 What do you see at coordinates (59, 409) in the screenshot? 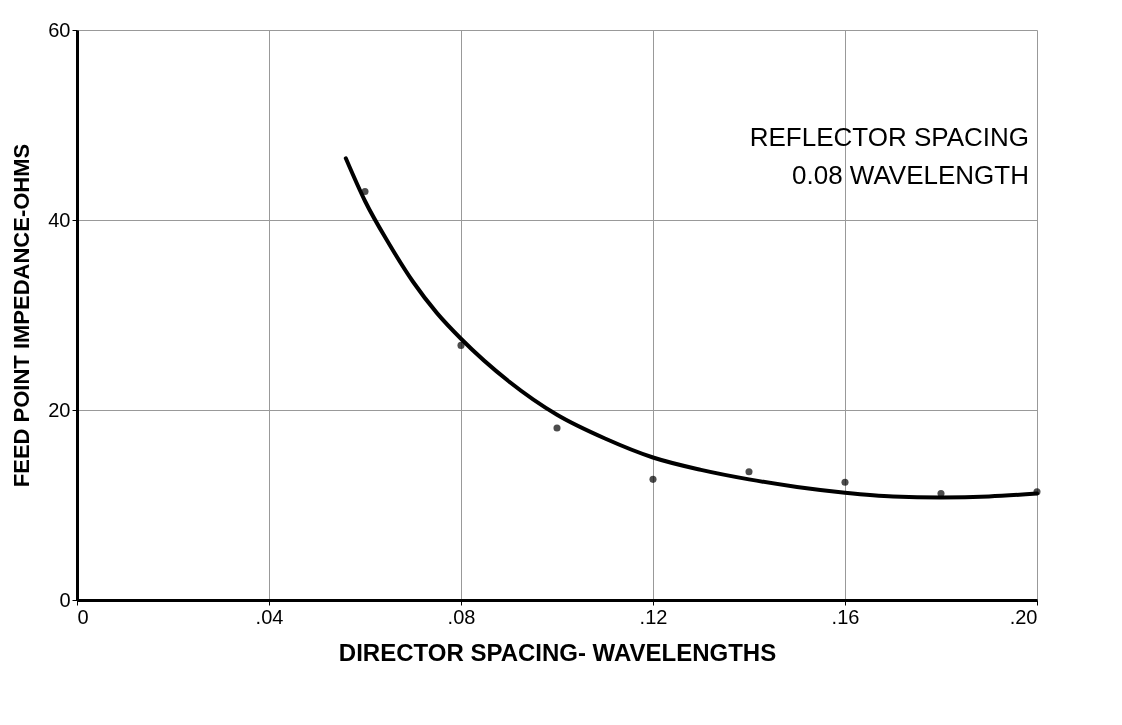
I see `y-tick-label: 20` at bounding box center [59, 409].